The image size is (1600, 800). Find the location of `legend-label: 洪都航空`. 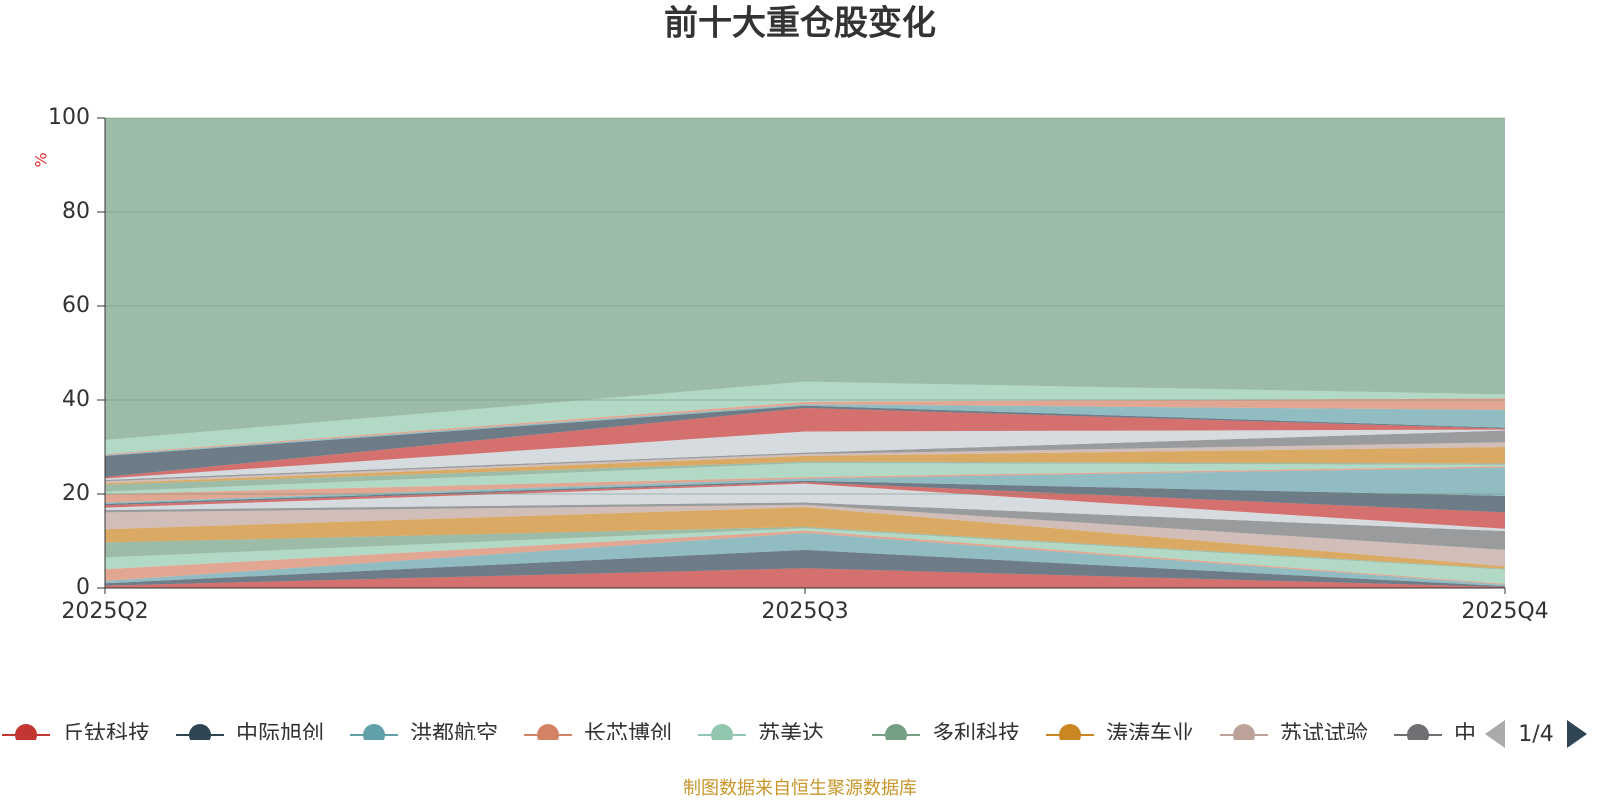

legend-label: 洪都航空 is located at coordinates (454, 734).